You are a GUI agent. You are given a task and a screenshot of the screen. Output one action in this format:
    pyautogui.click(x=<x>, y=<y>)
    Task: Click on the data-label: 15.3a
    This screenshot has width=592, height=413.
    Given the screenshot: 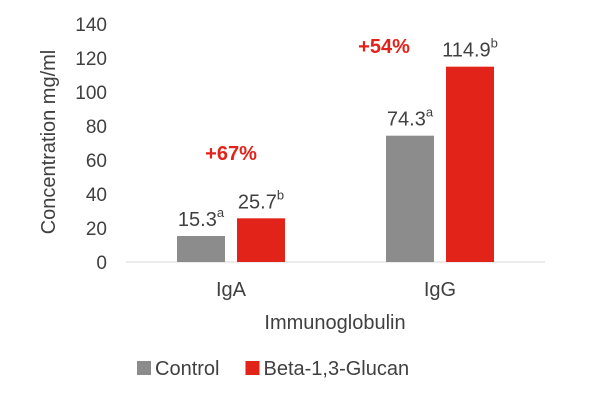 What is the action you would take?
    pyautogui.click(x=201, y=218)
    